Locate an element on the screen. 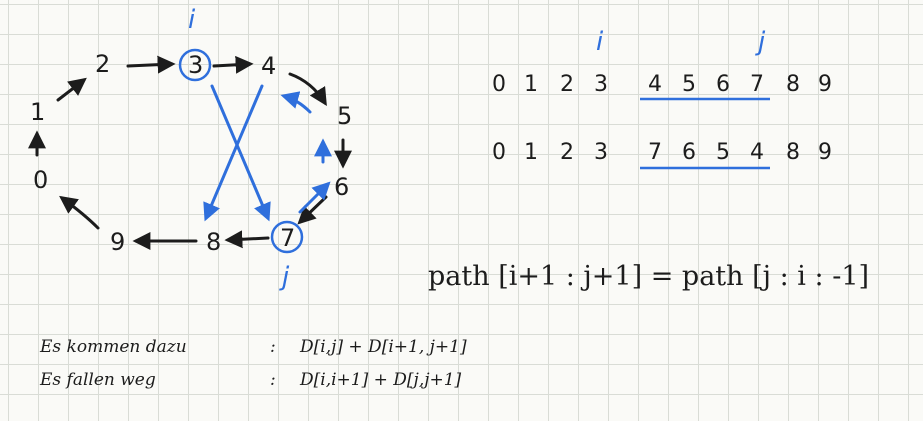  edge-1-2-arrow is located at coordinates (71, 89).